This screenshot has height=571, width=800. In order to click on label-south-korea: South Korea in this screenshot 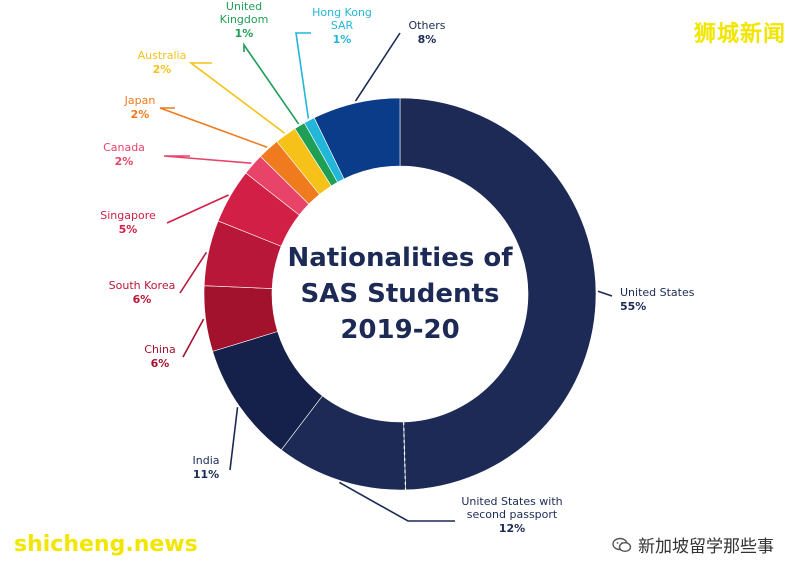, I will do `click(142, 285)`.